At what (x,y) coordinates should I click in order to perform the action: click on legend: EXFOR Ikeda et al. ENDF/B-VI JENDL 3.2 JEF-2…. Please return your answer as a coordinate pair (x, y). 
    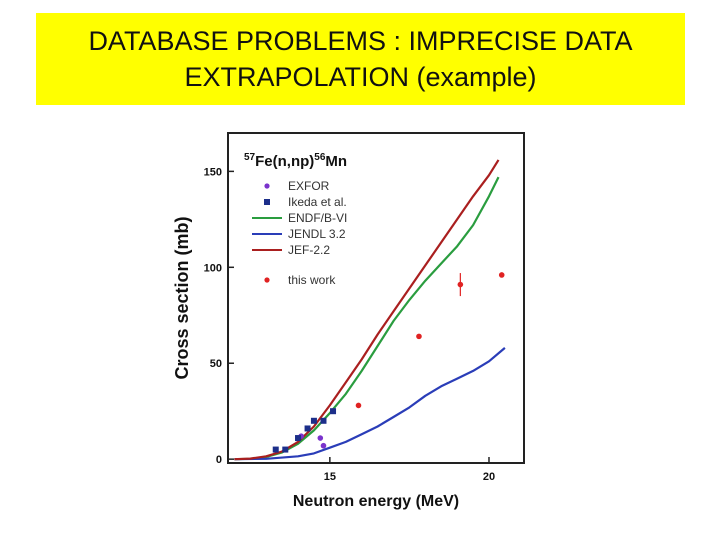
    Looking at the image, I should click on (299, 233).